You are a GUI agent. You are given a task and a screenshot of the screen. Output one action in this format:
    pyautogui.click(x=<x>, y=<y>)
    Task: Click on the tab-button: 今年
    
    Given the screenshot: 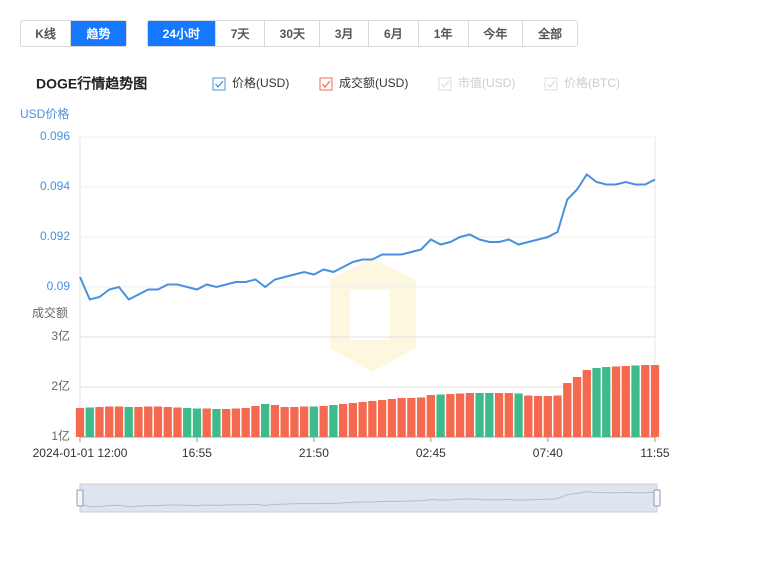 What is the action you would take?
    pyautogui.click(x=496, y=33)
    